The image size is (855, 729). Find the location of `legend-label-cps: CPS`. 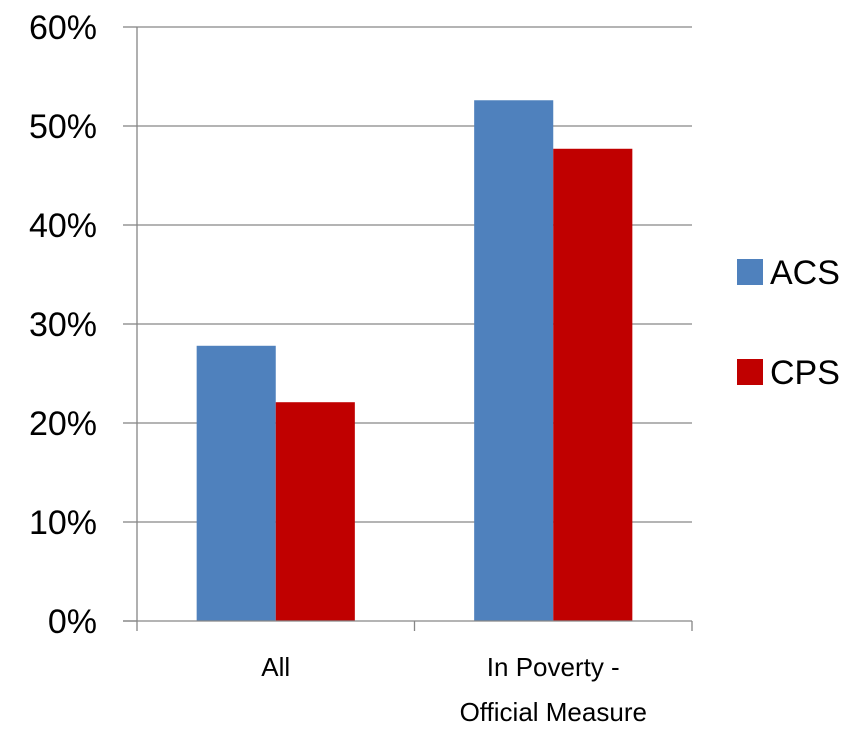

legend-label-cps: CPS is located at coordinates (805, 373).